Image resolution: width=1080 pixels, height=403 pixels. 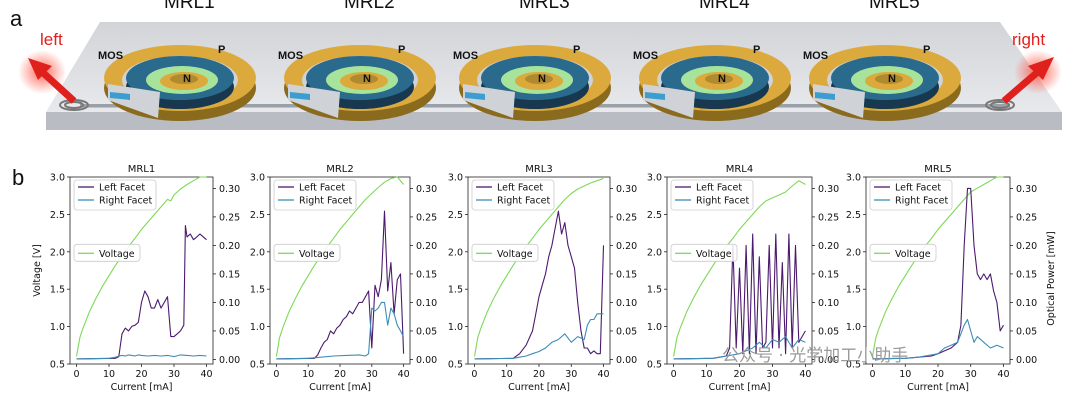 I want to click on ring-title: MRL4, so click(x=724, y=6).